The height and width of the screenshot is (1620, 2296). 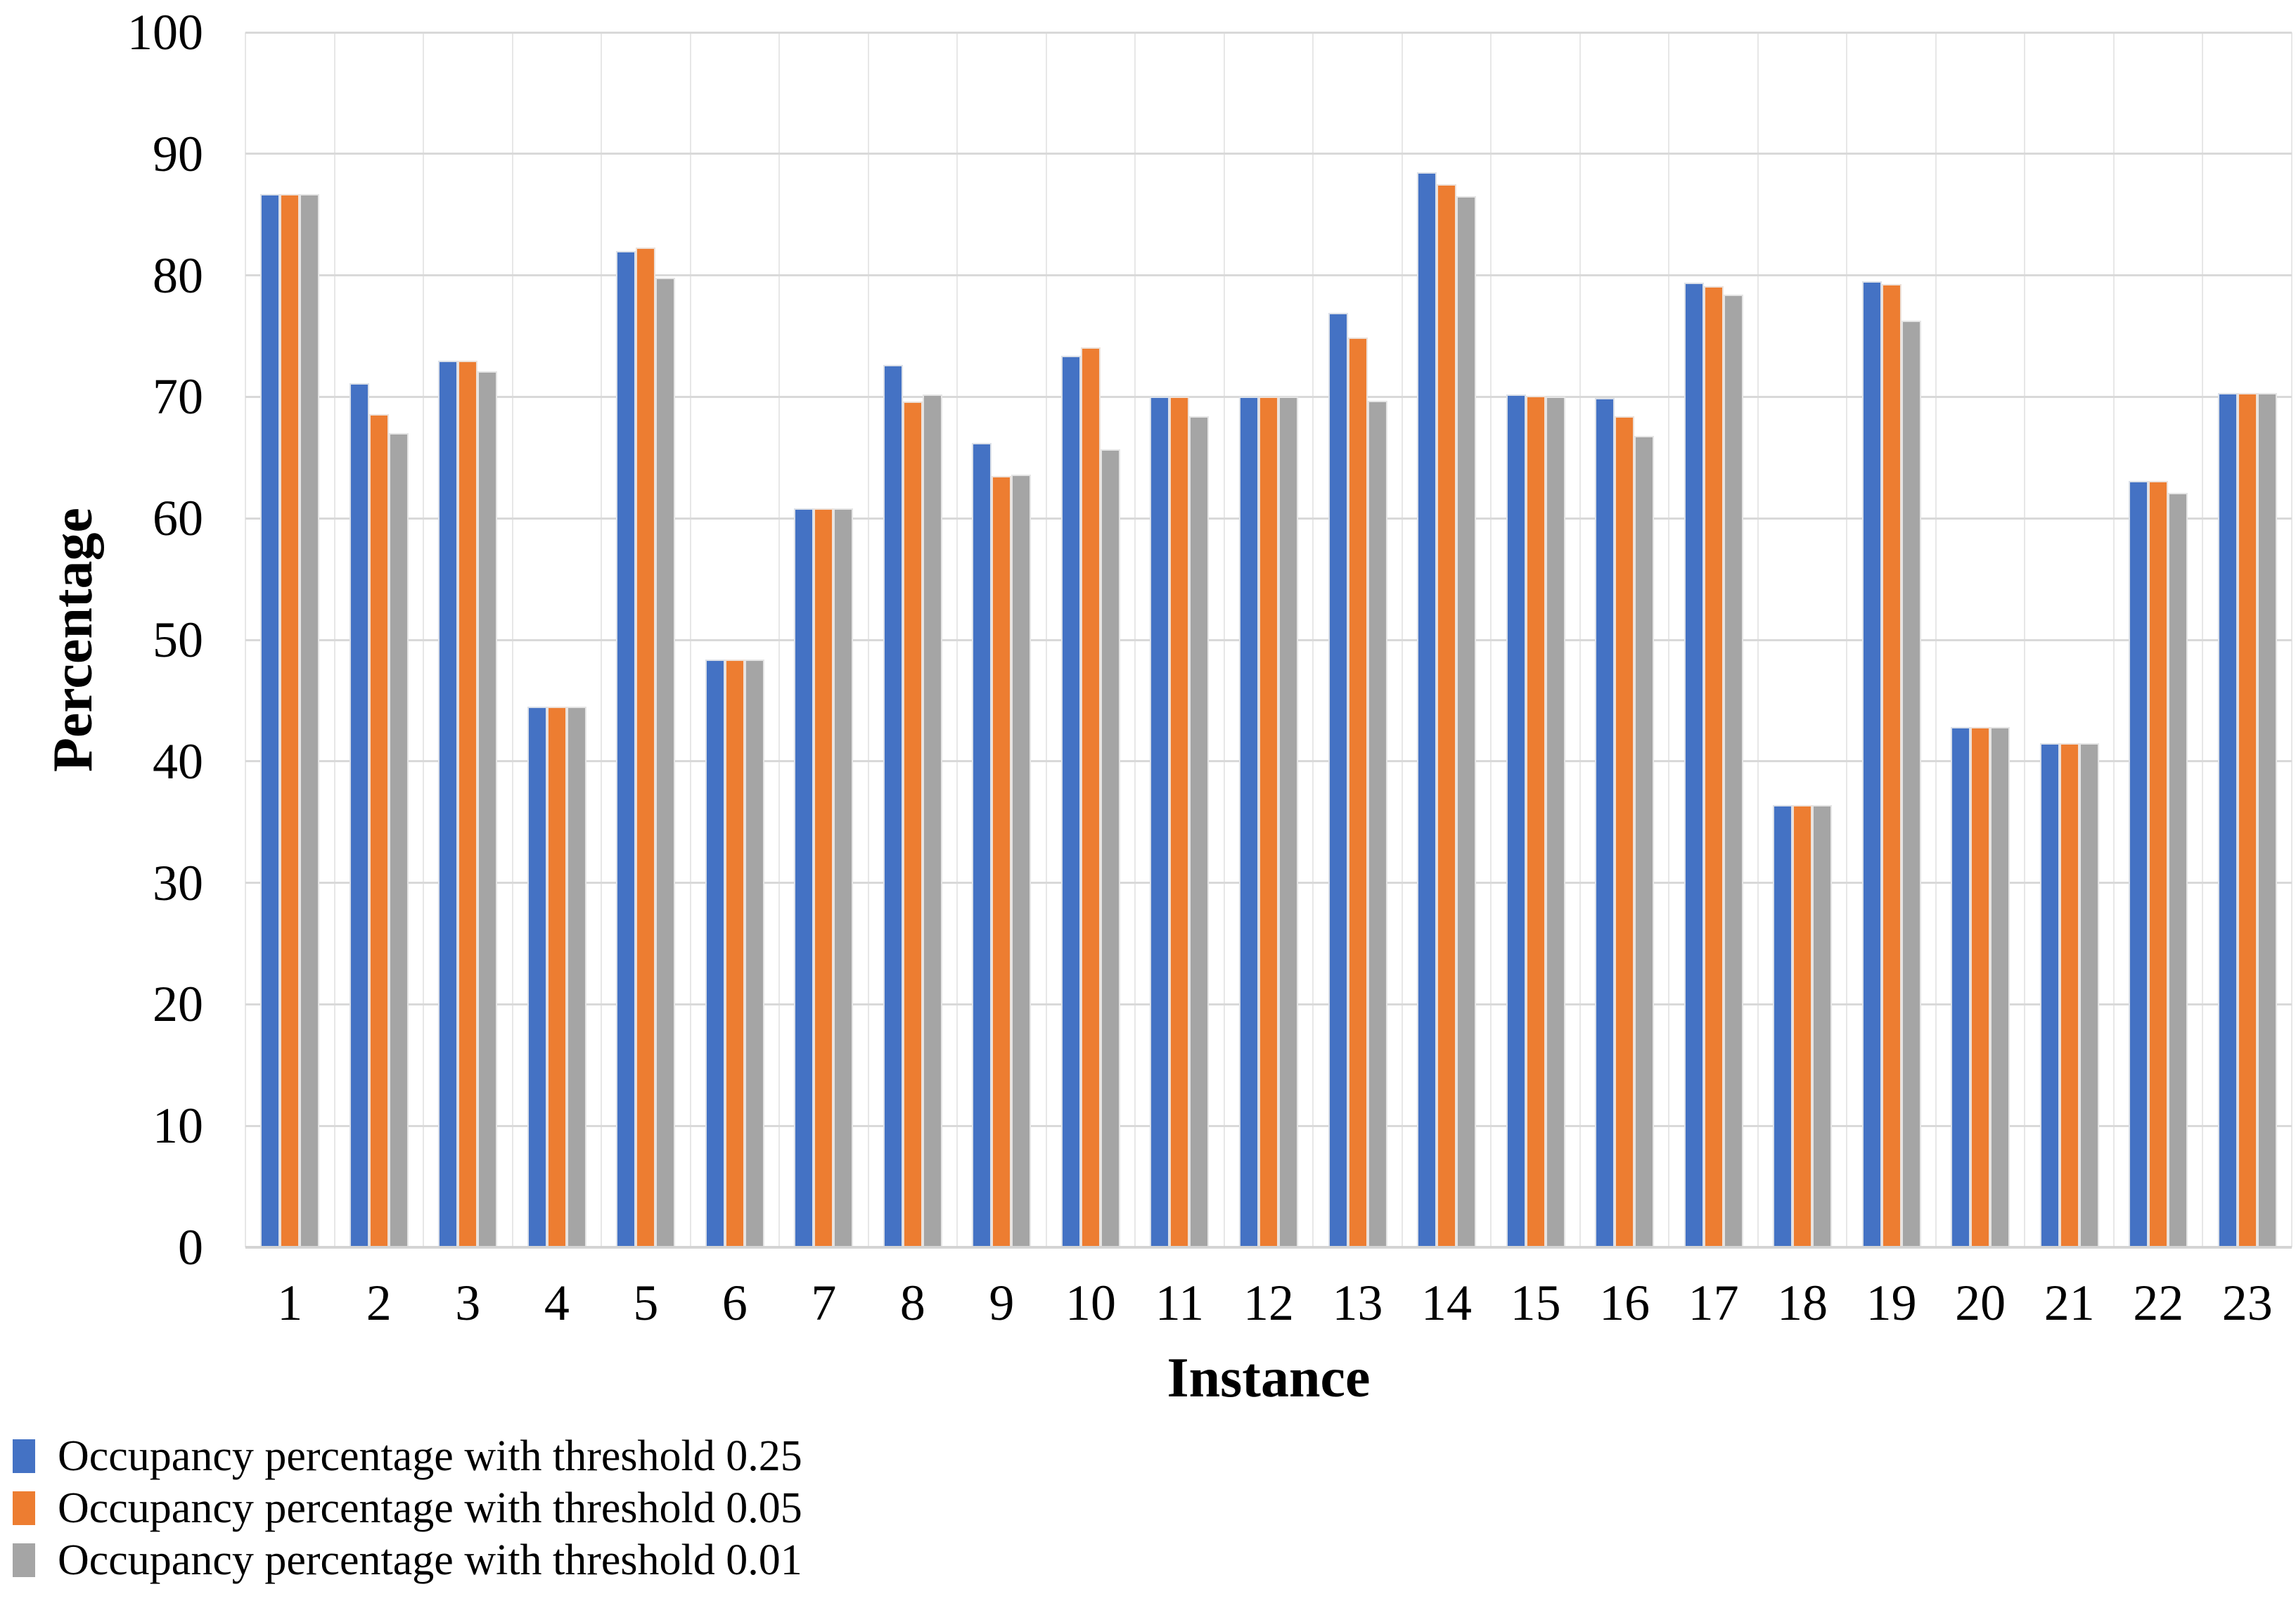 I want to click on y-tick-label: 40, so click(x=178, y=762).